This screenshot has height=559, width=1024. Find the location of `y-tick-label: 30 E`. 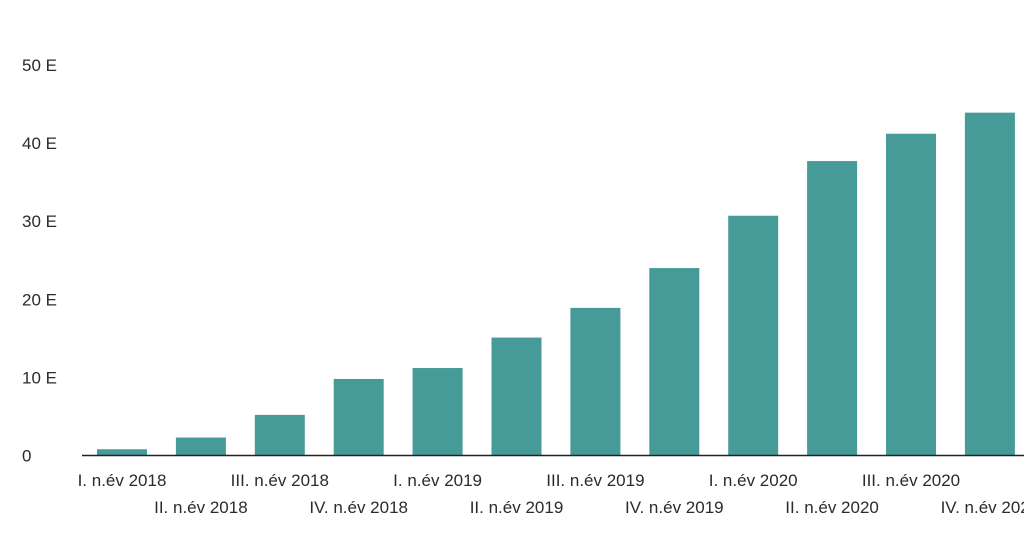

y-tick-label: 30 E is located at coordinates (39, 221).